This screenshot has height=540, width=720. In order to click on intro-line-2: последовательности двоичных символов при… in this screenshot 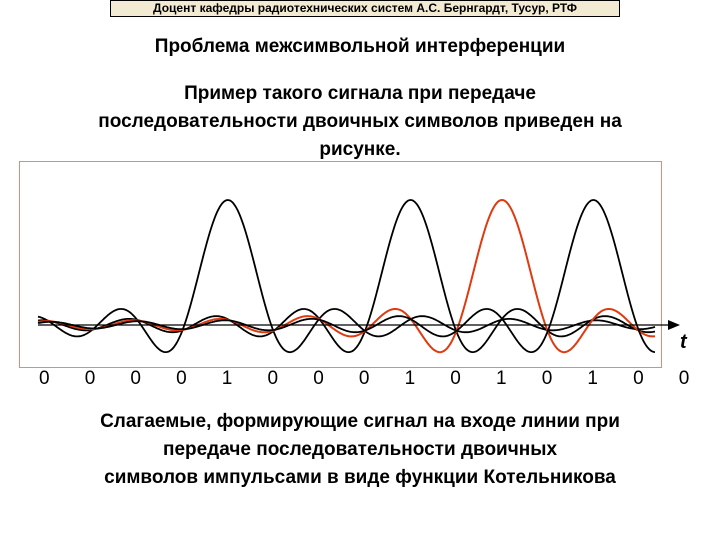, I will do `click(360, 121)`.